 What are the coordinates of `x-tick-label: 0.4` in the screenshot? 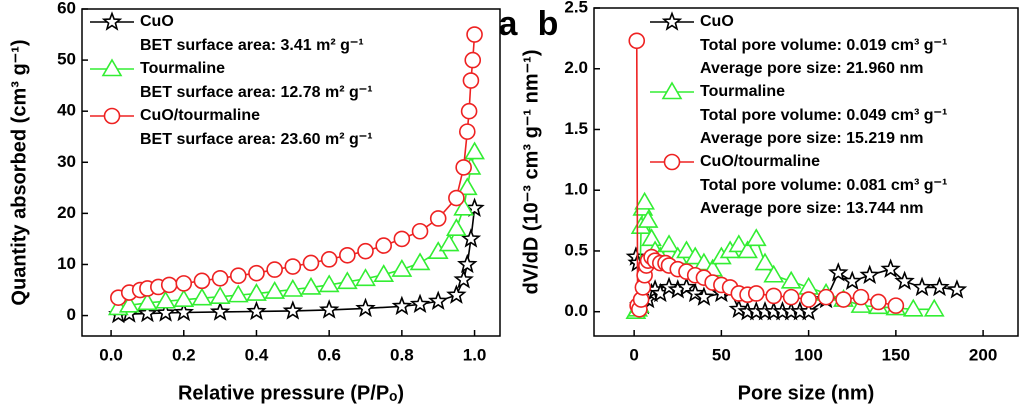 It's located at (257, 354).